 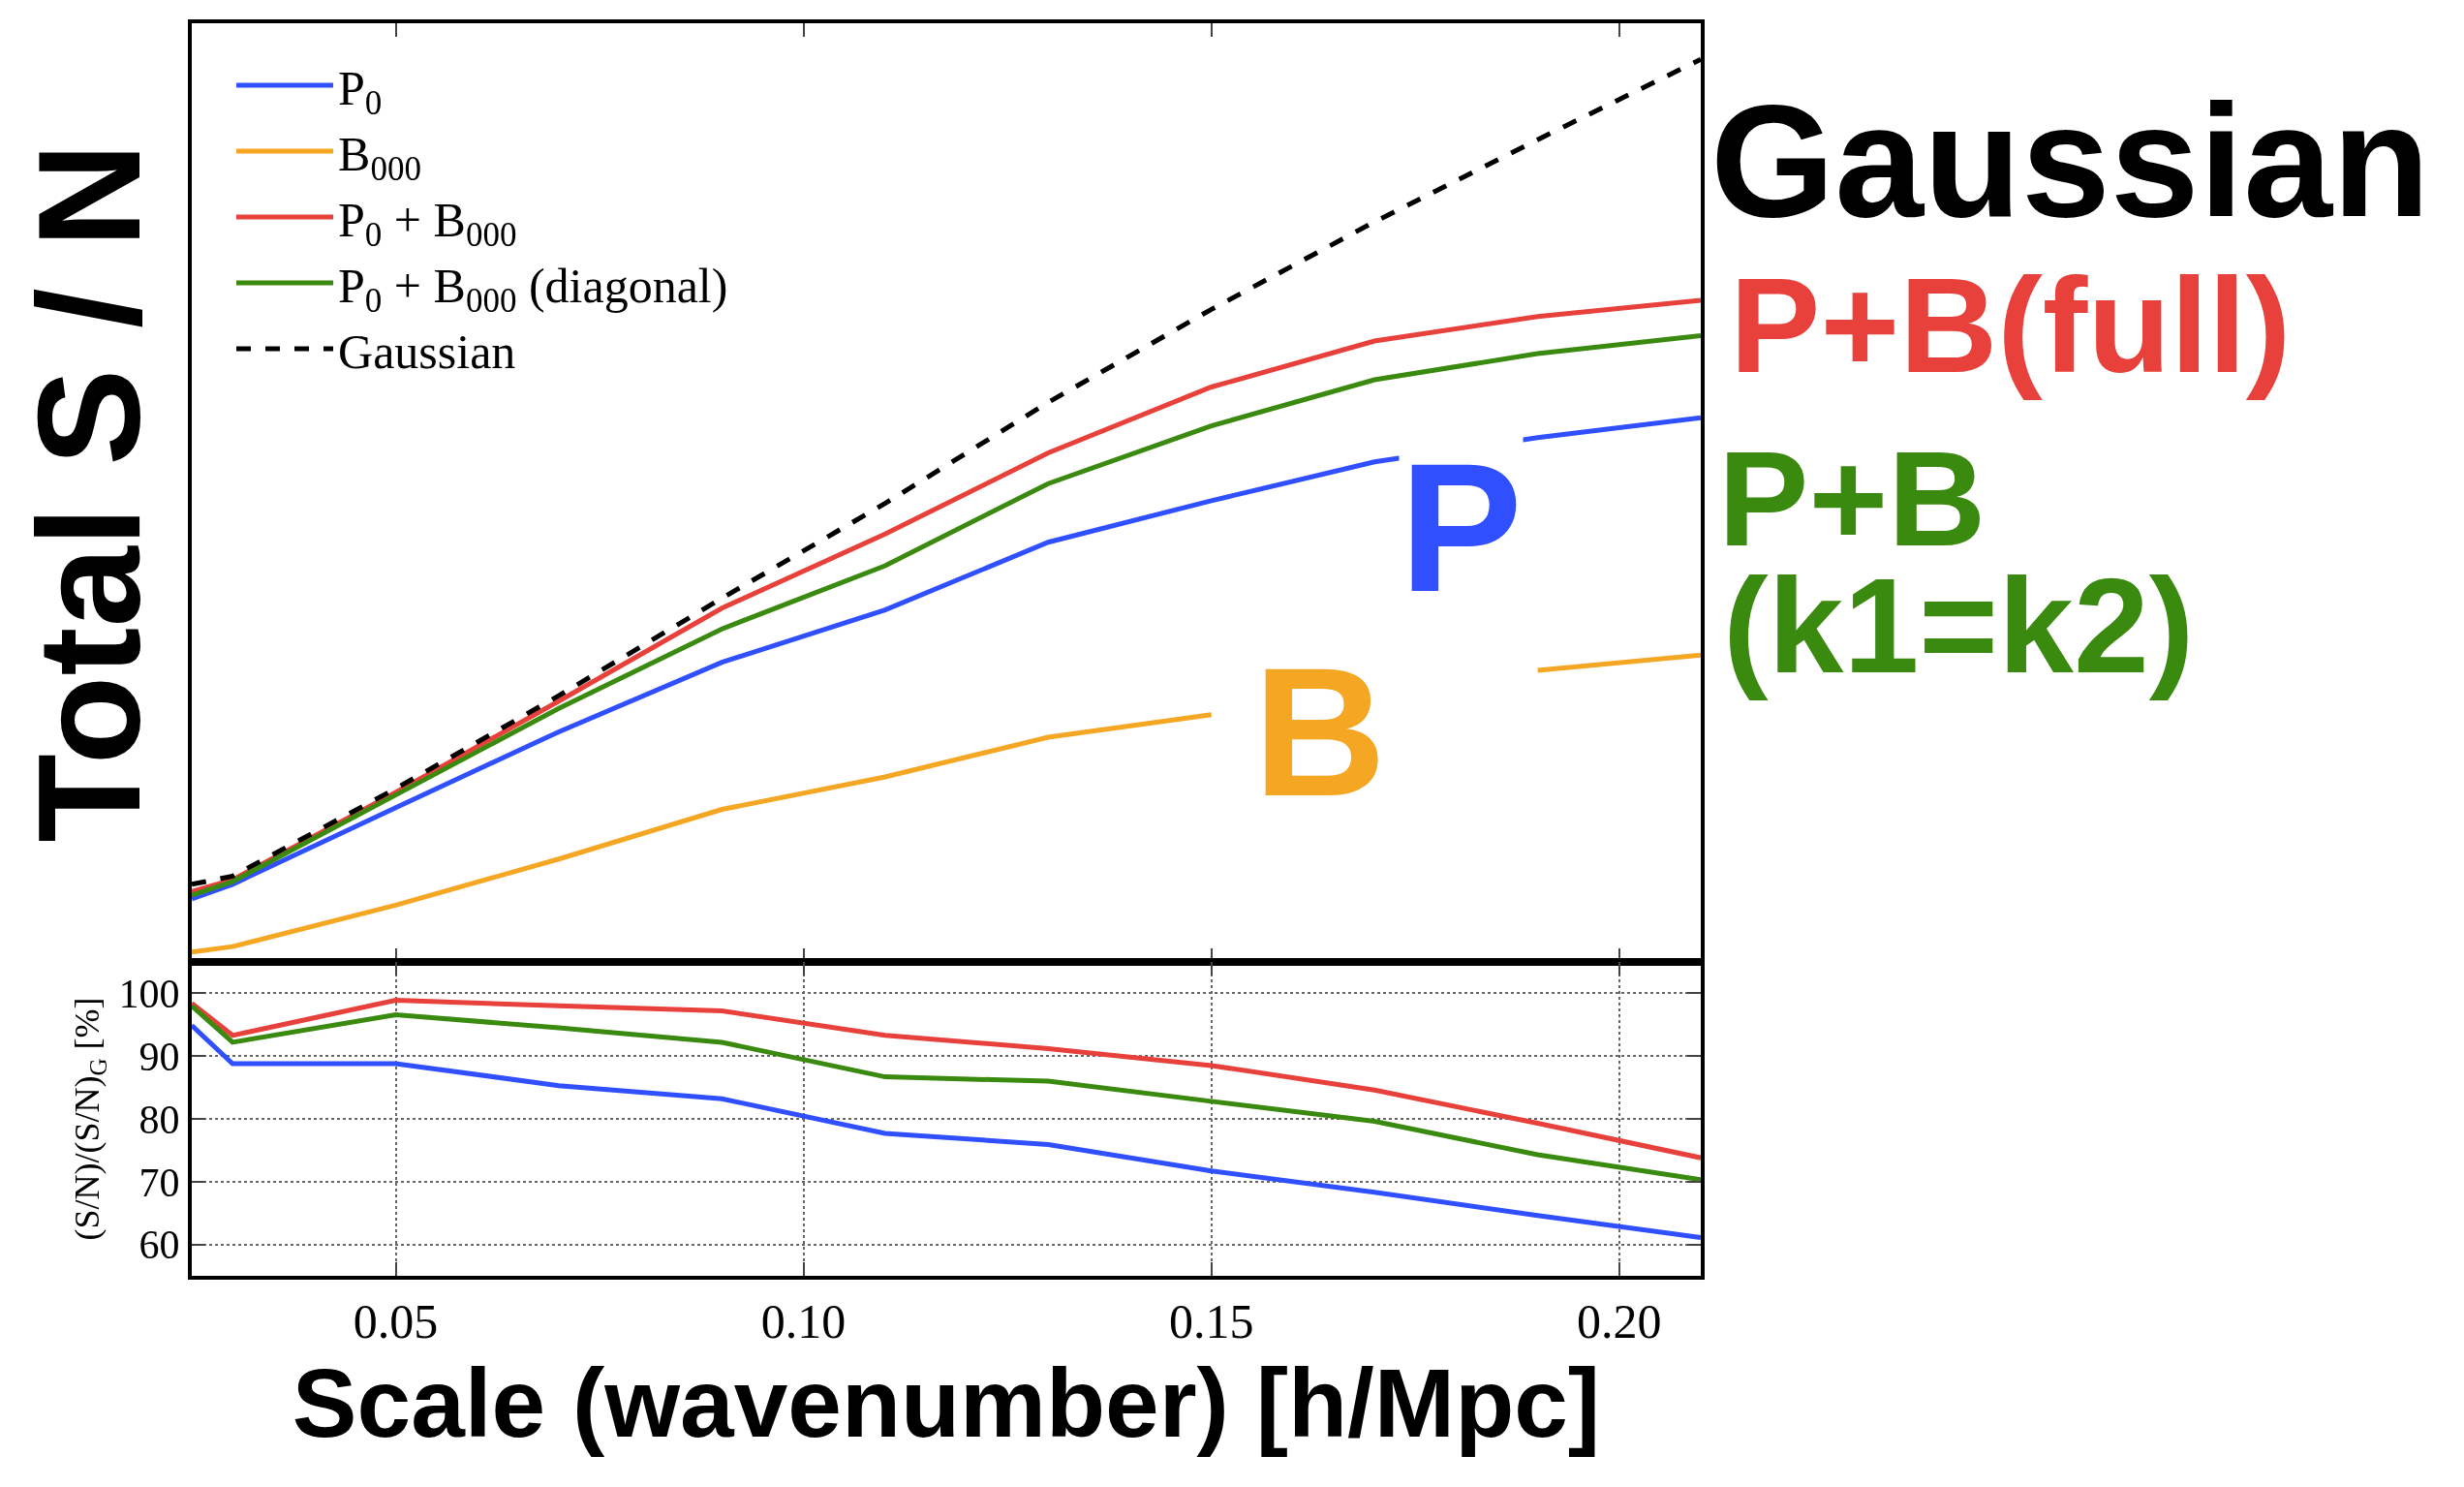 What do you see at coordinates (149, 994) in the screenshot?
I see `y-tick-label: 100` at bounding box center [149, 994].